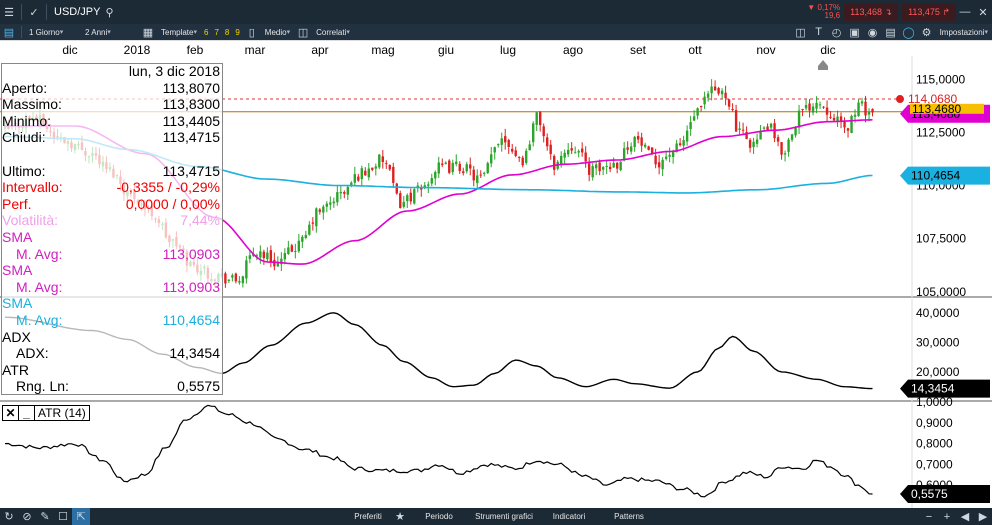  I want to click on list-icon: ▤, so click(9, 32).